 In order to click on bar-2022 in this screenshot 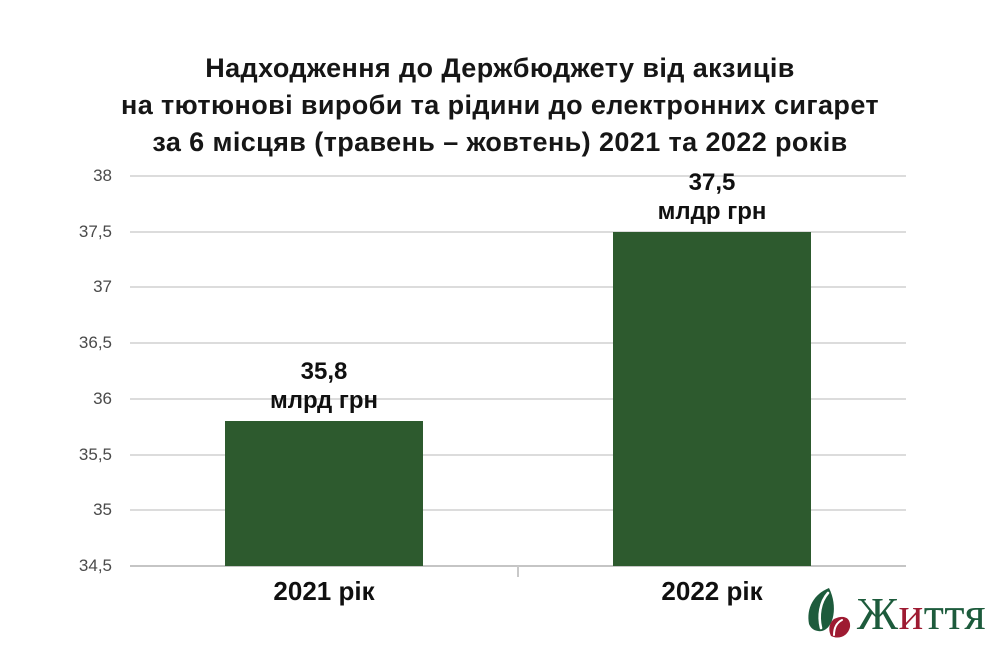, I will do `click(712, 398)`.